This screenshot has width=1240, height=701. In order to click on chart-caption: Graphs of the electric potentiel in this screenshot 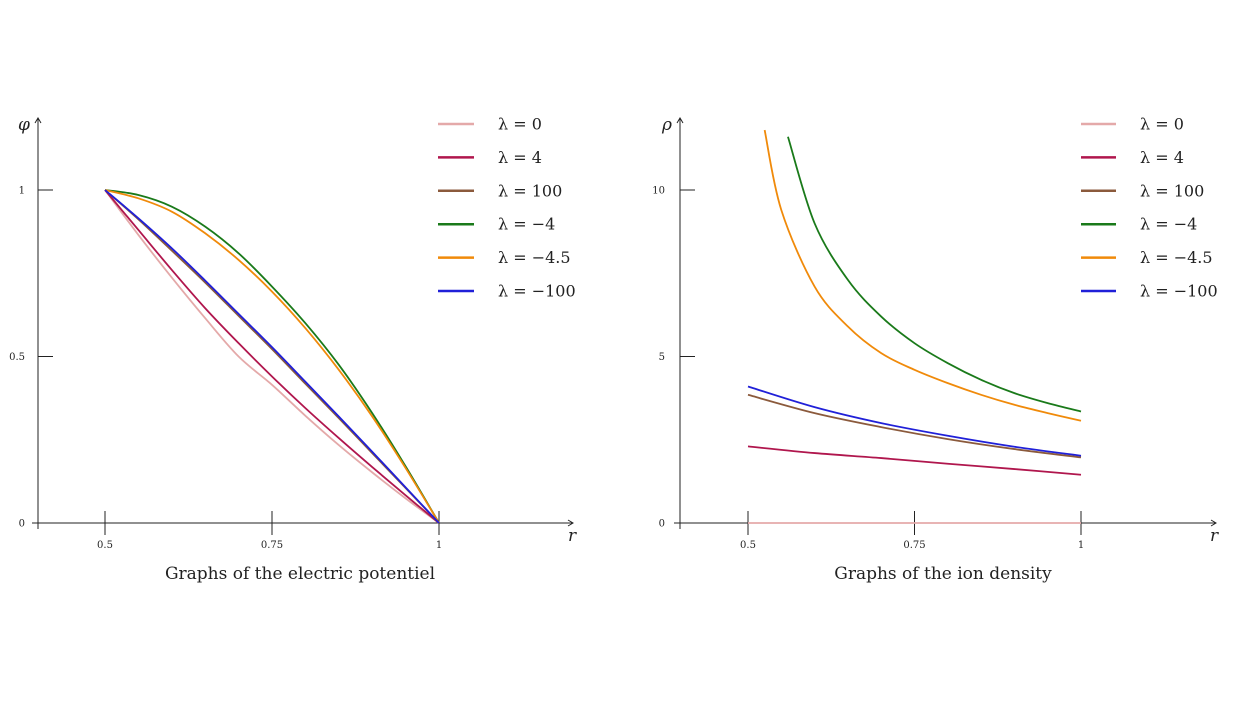, I will do `click(300, 574)`.